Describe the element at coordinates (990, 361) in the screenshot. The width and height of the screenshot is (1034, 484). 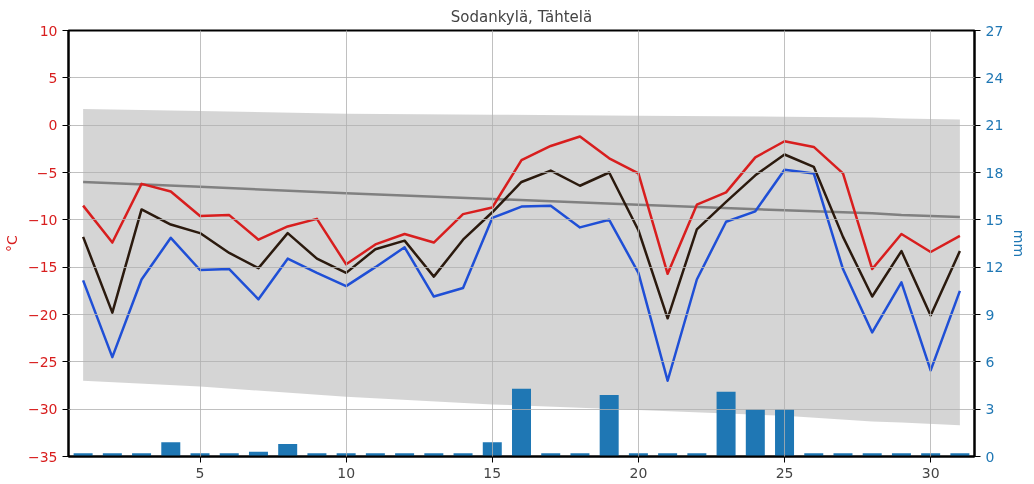
I see `y2-tick-label: 6` at that location.